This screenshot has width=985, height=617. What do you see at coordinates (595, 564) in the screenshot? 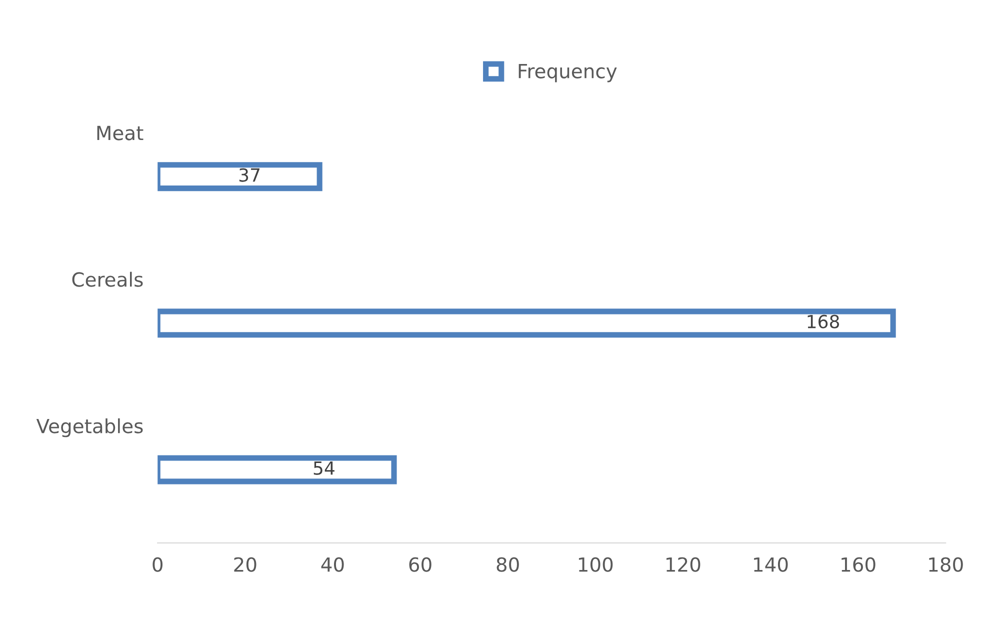
I see `x-tick-label: 100` at bounding box center [595, 564].